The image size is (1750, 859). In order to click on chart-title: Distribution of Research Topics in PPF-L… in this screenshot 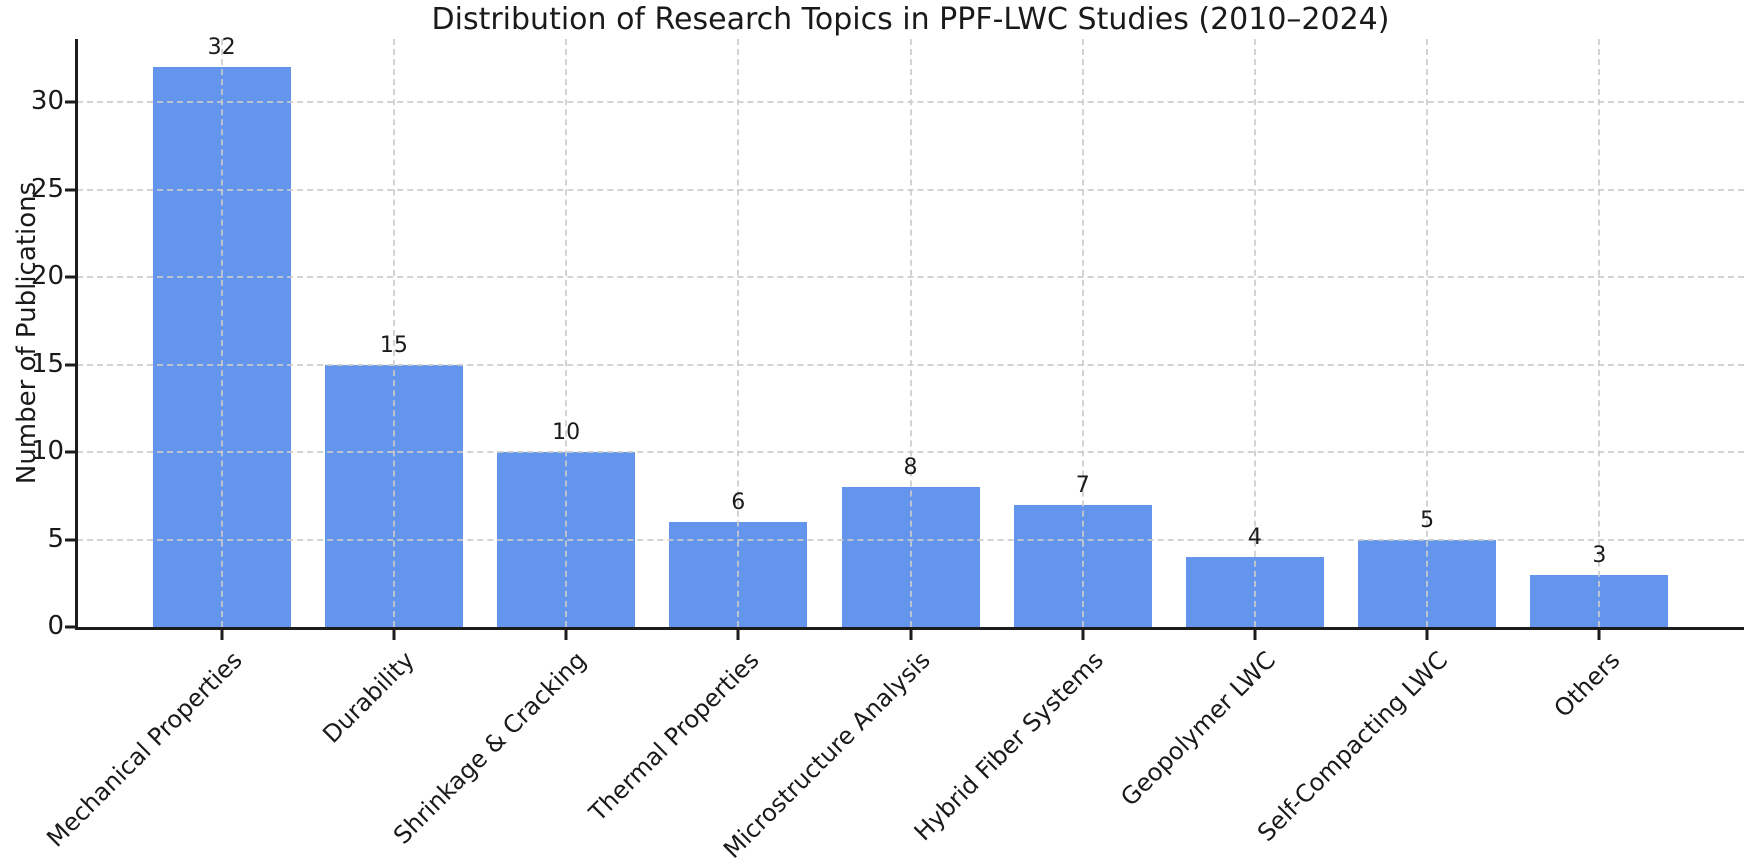, I will do `click(910, 19)`.